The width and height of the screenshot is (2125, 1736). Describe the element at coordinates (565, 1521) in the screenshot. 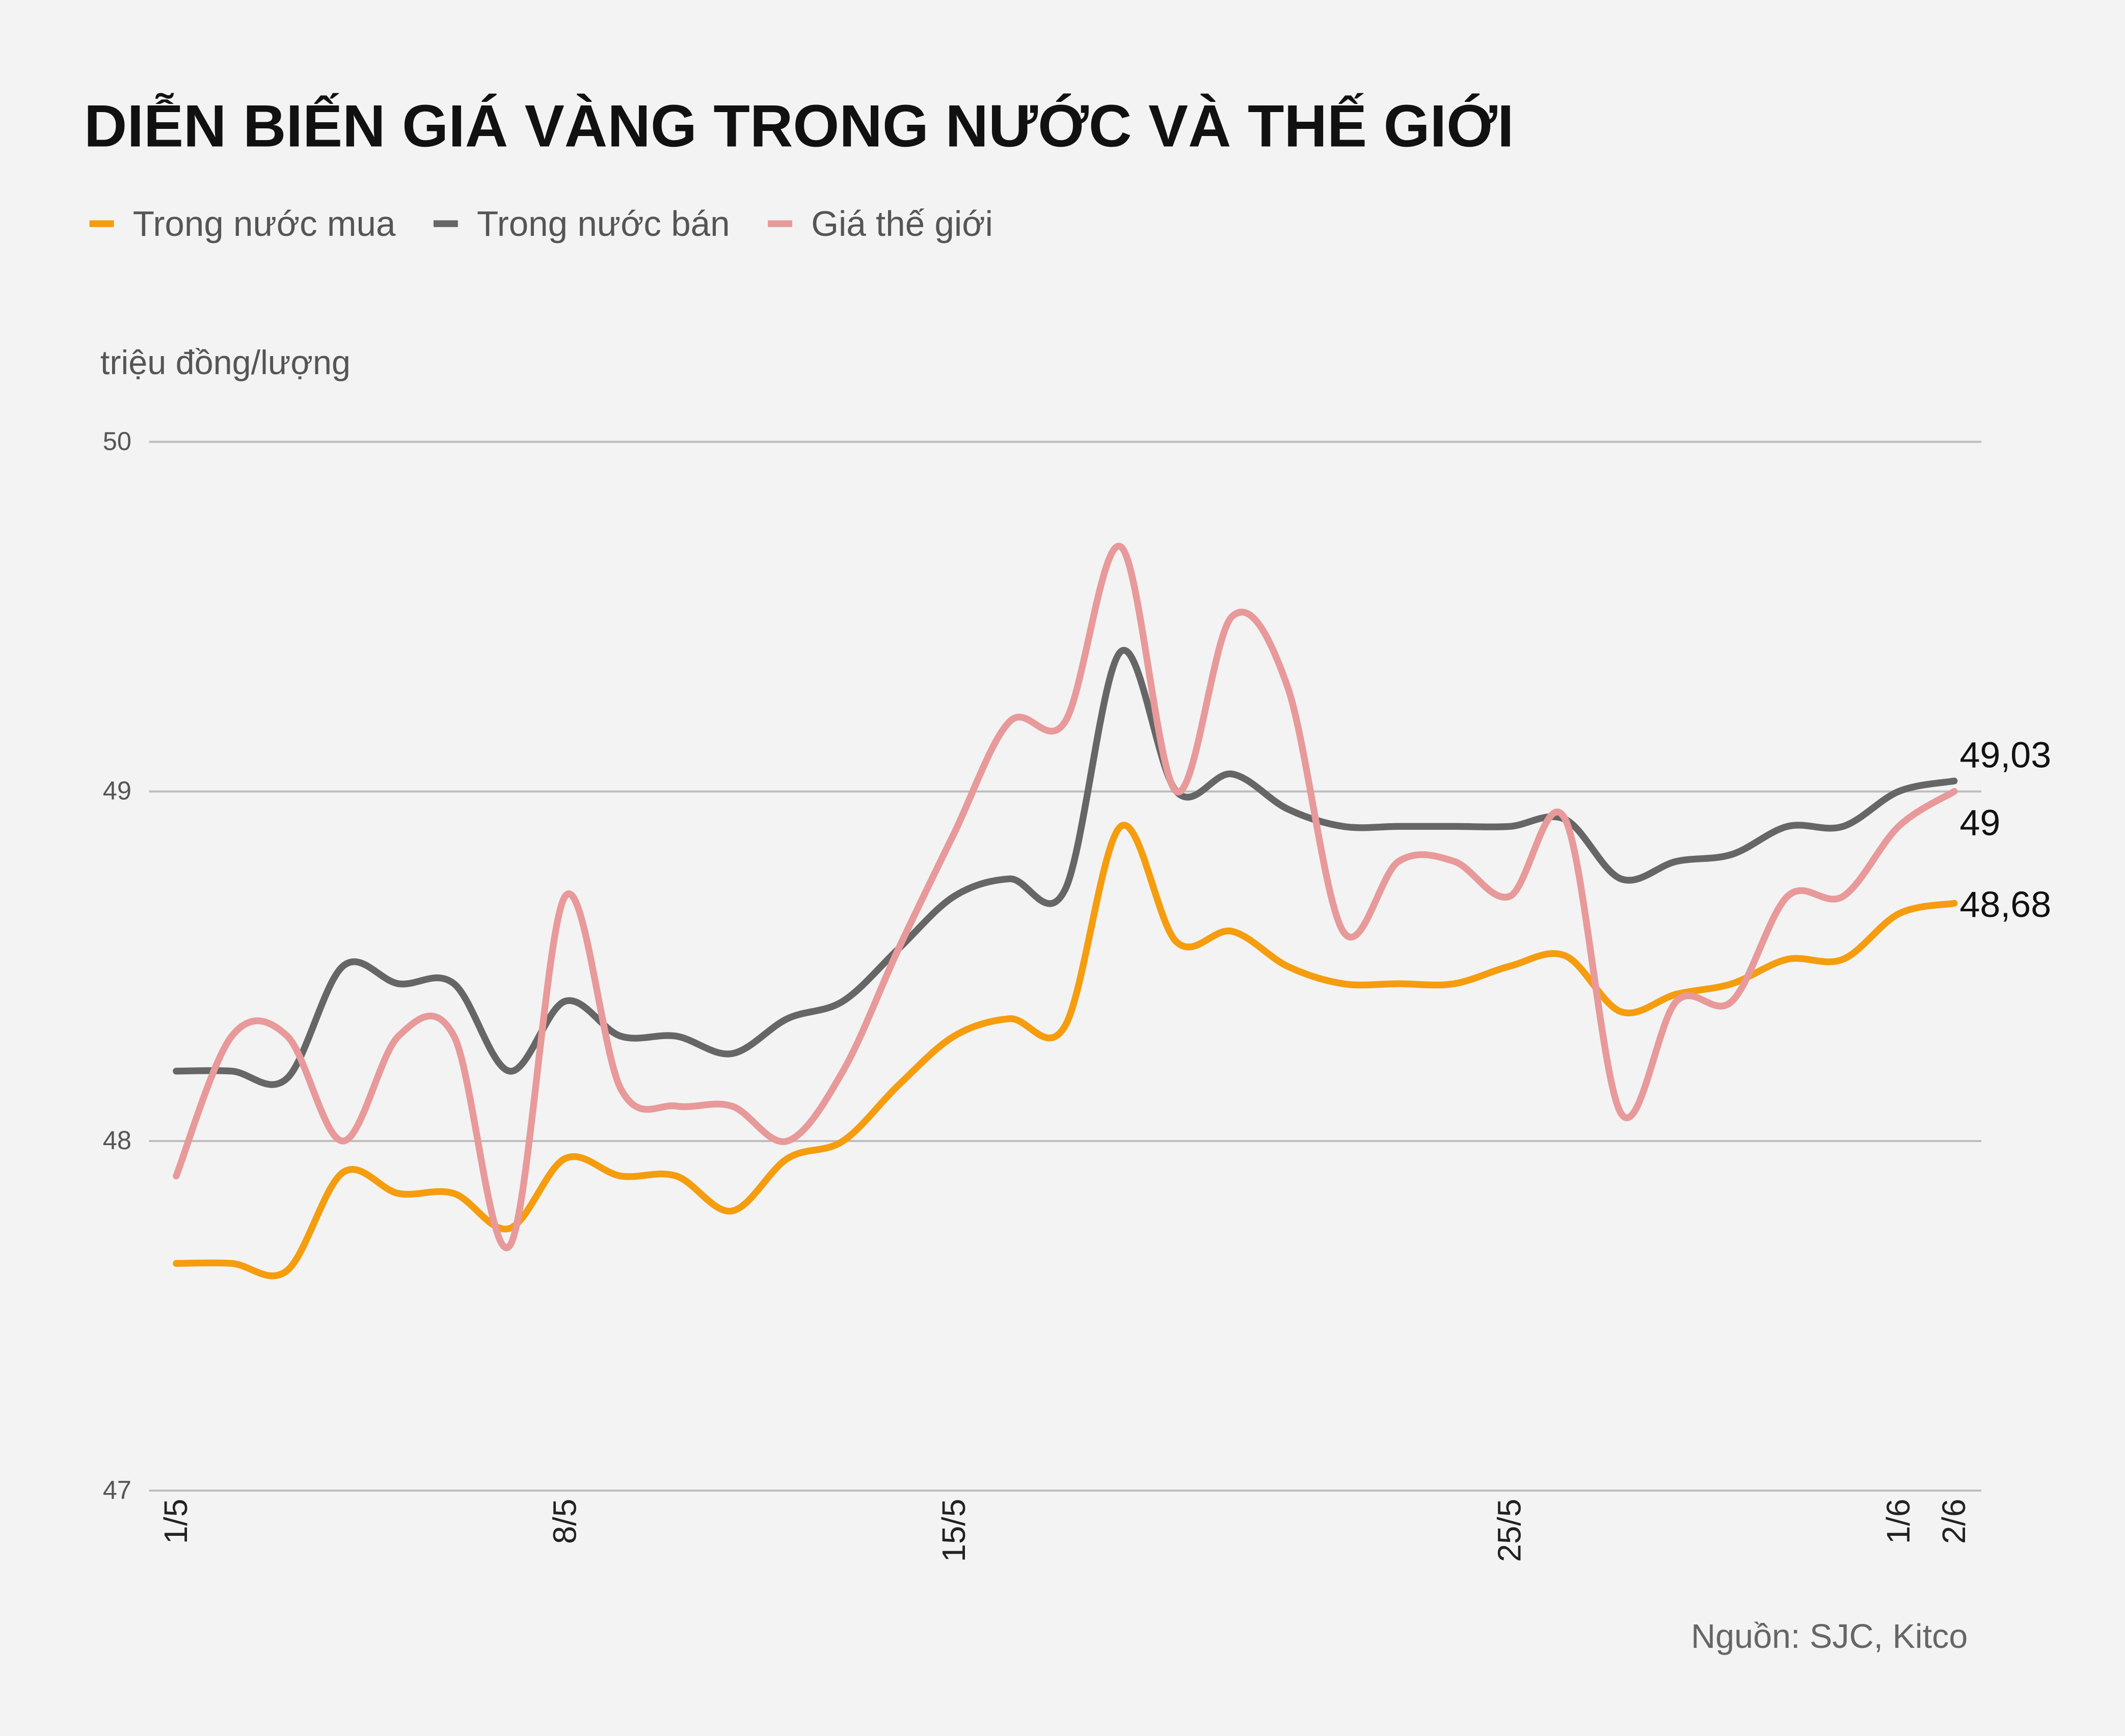

I see `x-tick-label: 8/5` at that location.